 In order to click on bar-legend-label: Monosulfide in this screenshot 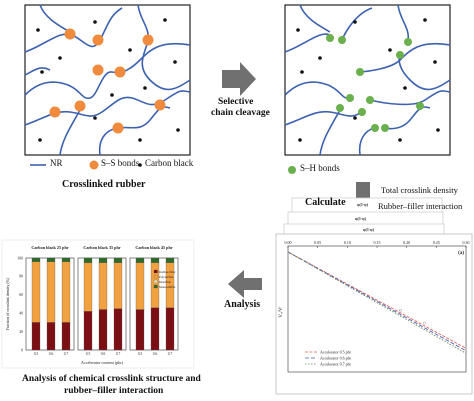, I will do `click(167, 287)`.